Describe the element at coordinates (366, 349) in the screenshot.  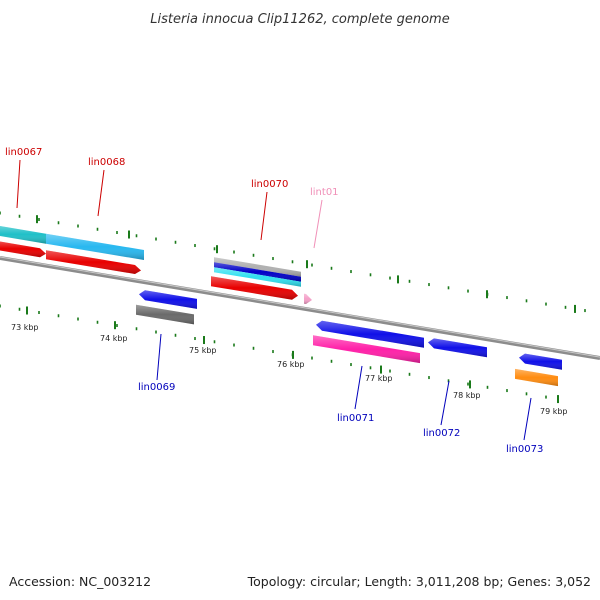
I see `cluster-lin0071-magenta-shading` at that location.